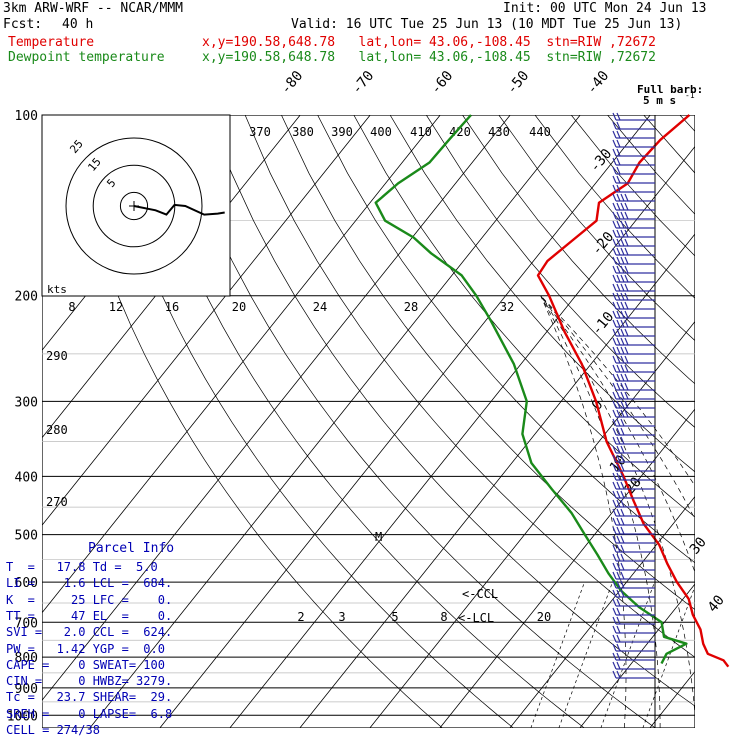 This screenshot has height=740, width=740. Describe the element at coordinates (394, 617) in the screenshot. I see `mixing-ratio-label: 5` at that location.